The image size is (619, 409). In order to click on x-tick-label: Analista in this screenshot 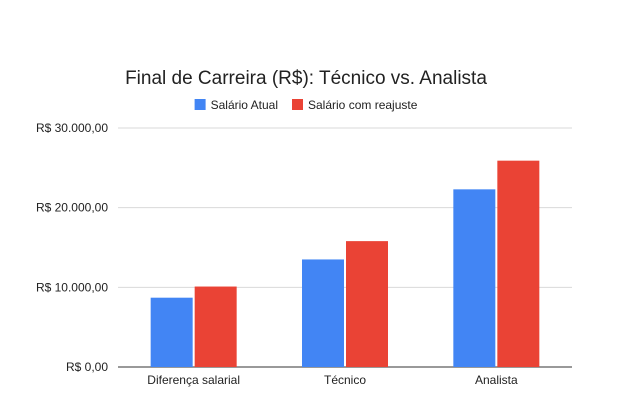, I will do `click(496, 380)`.